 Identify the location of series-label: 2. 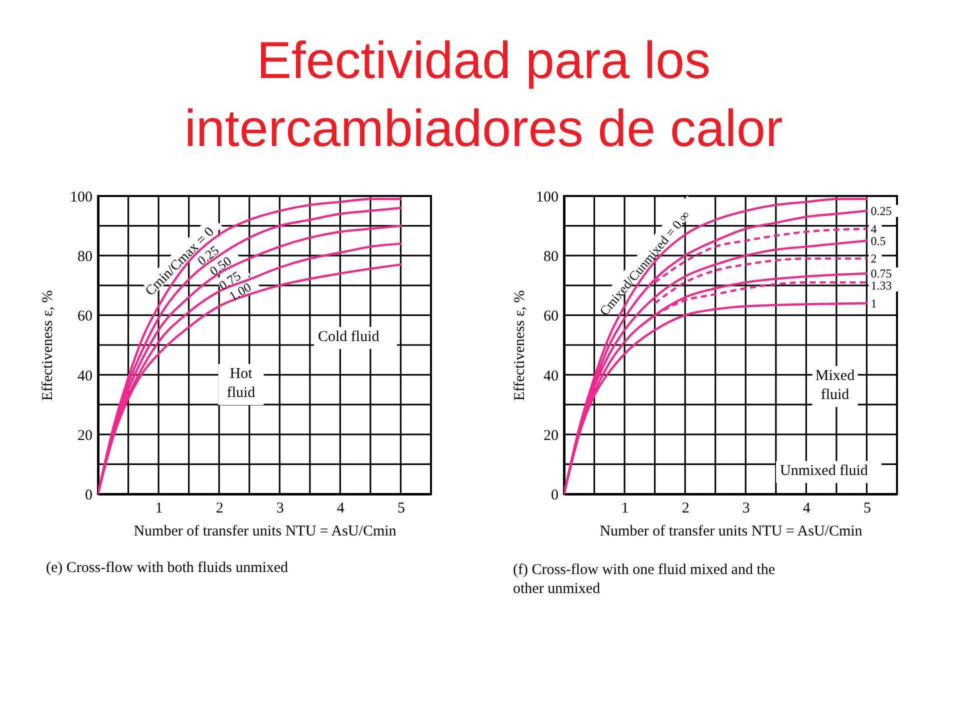
(873, 259).